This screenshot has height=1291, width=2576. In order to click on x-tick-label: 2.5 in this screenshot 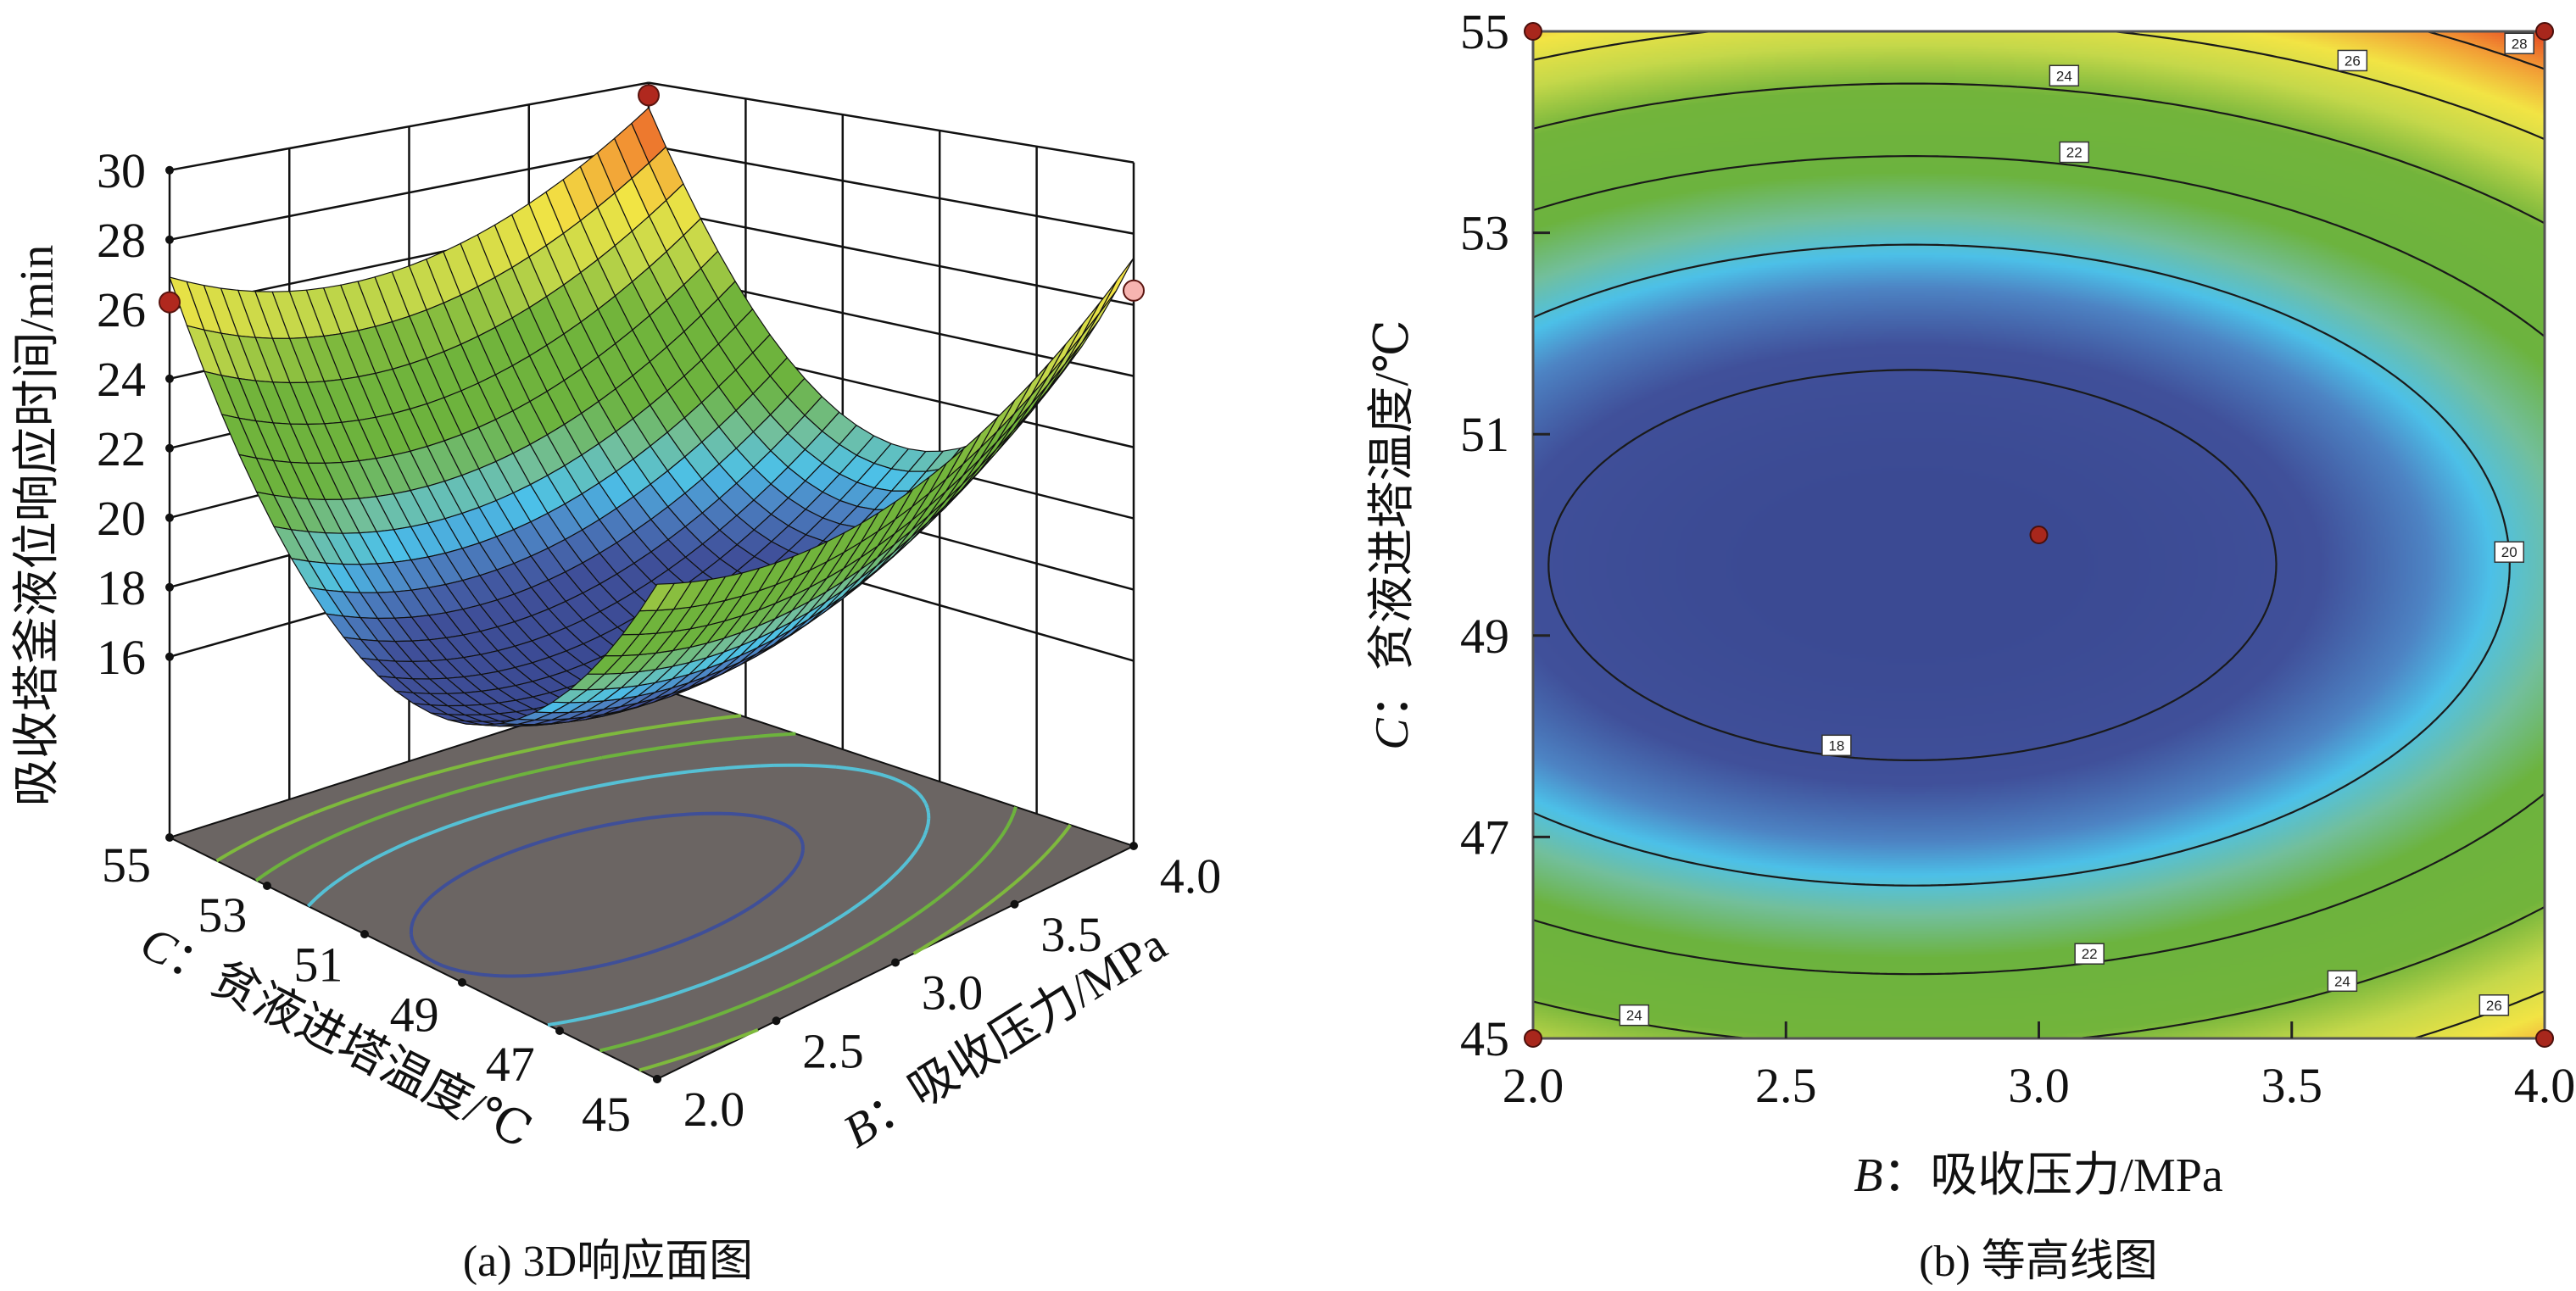, I will do `click(1786, 1085)`.